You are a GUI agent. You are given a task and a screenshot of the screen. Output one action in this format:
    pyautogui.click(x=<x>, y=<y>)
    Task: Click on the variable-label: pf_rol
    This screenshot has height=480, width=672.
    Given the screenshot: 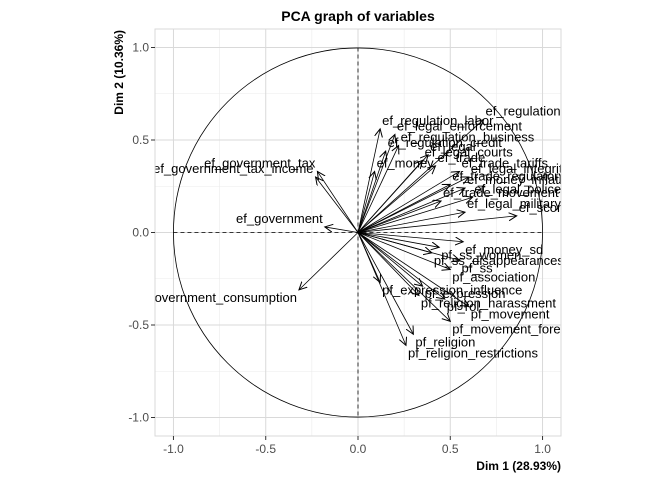 What is the action you would take?
    pyautogui.click(x=463, y=306)
    